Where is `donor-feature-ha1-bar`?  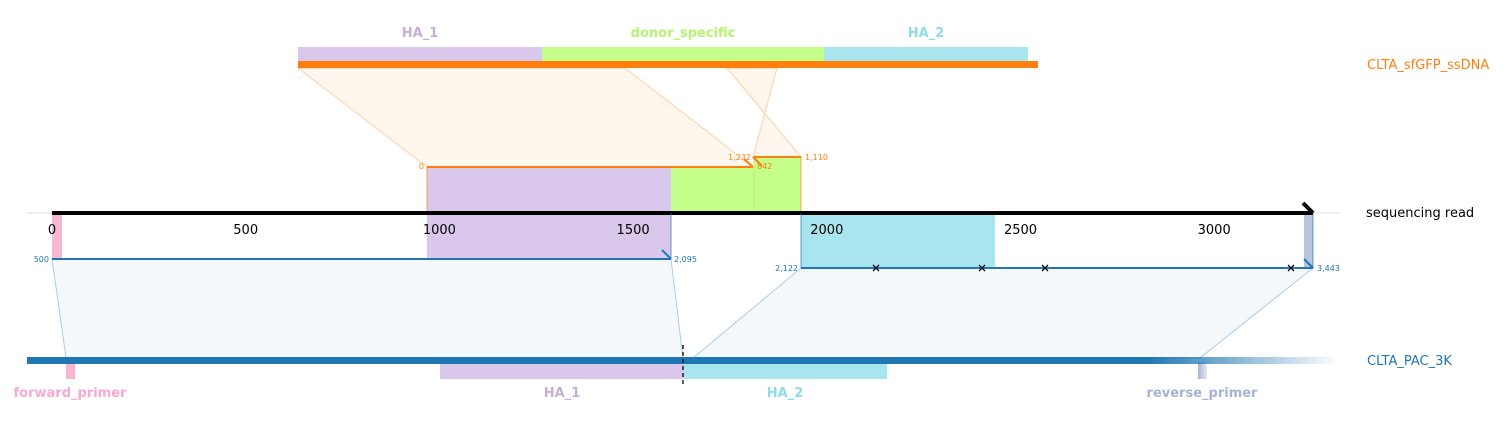 donor-feature-ha1-bar is located at coordinates (420, 54).